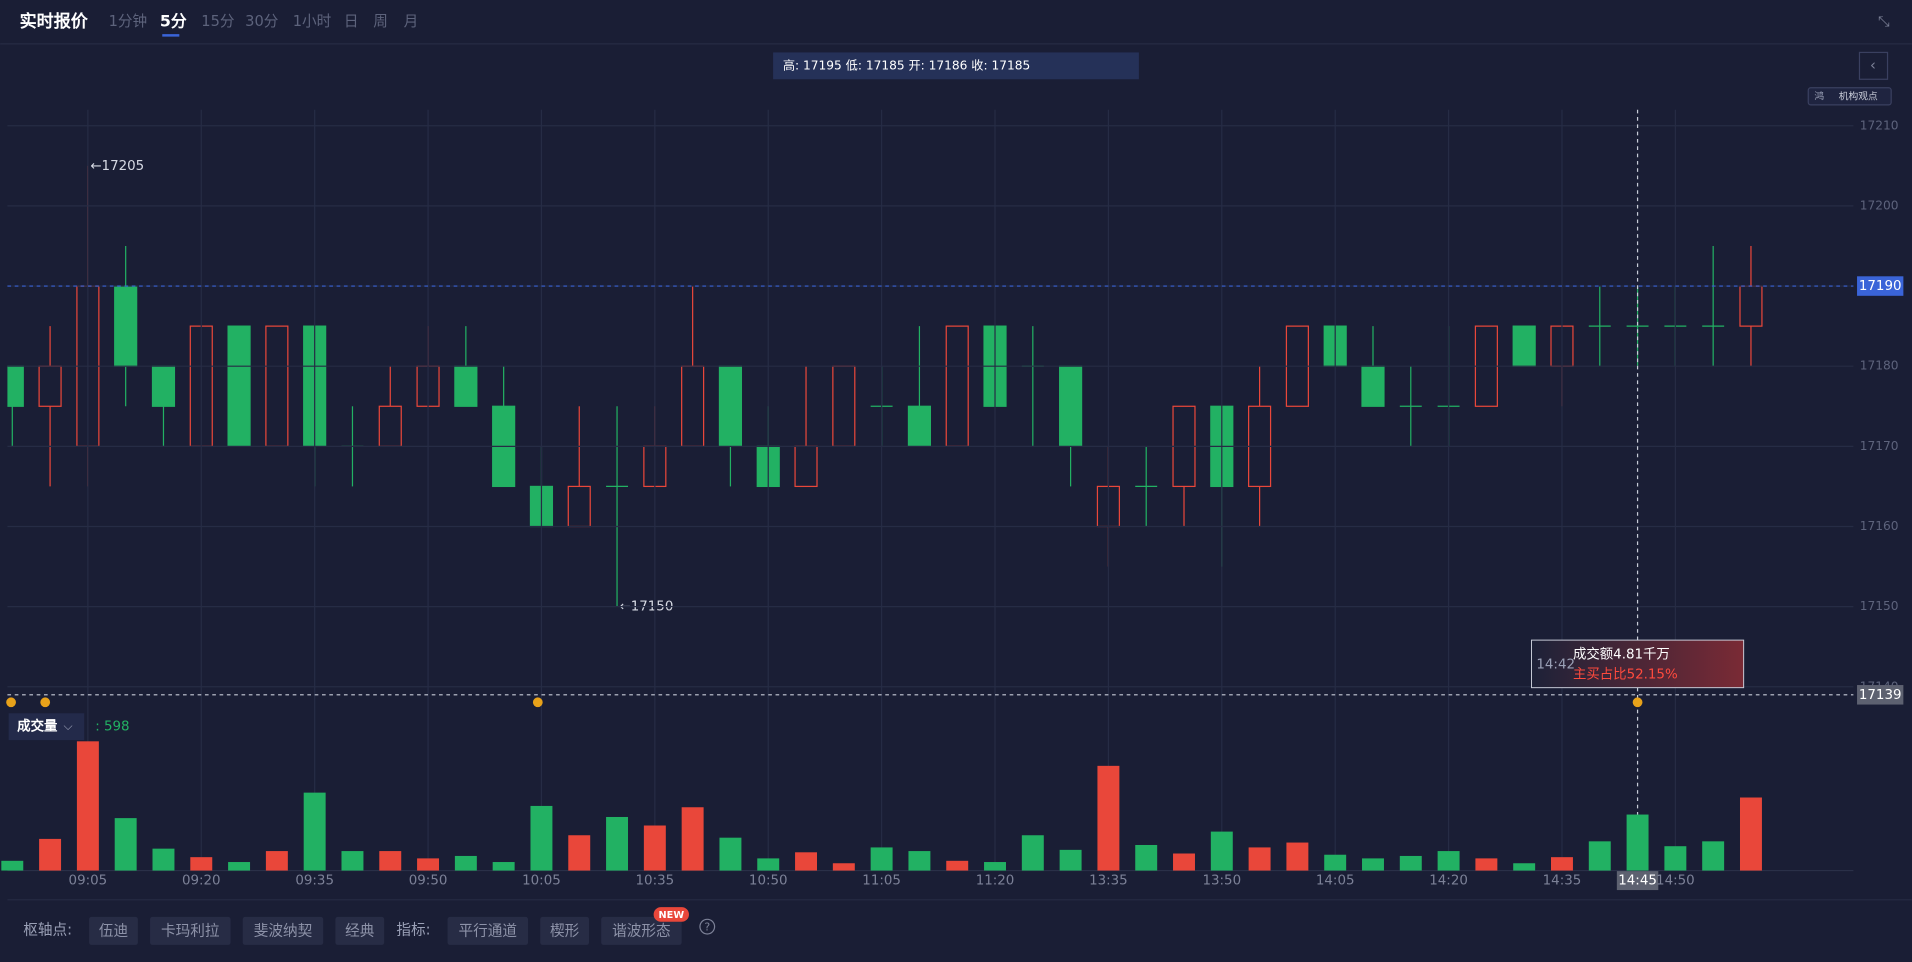  Describe the element at coordinates (112, 727) in the screenshot. I see `volume-readout: : 598` at that location.